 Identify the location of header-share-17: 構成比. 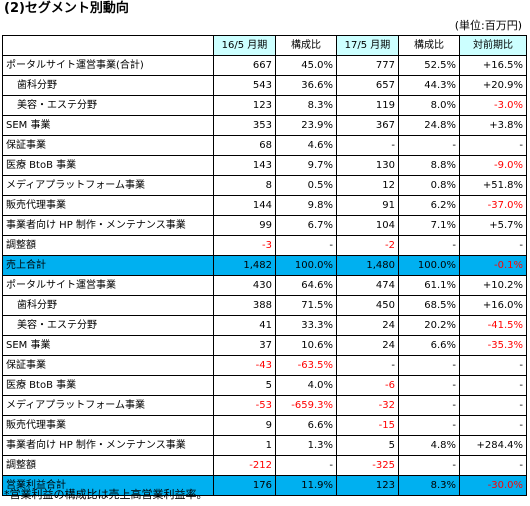
(429, 45).